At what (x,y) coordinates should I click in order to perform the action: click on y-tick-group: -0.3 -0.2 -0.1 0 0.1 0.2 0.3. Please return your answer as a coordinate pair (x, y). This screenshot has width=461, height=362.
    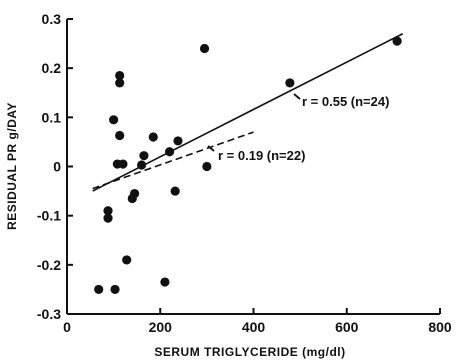
    Looking at the image, I should click on (55, 166).